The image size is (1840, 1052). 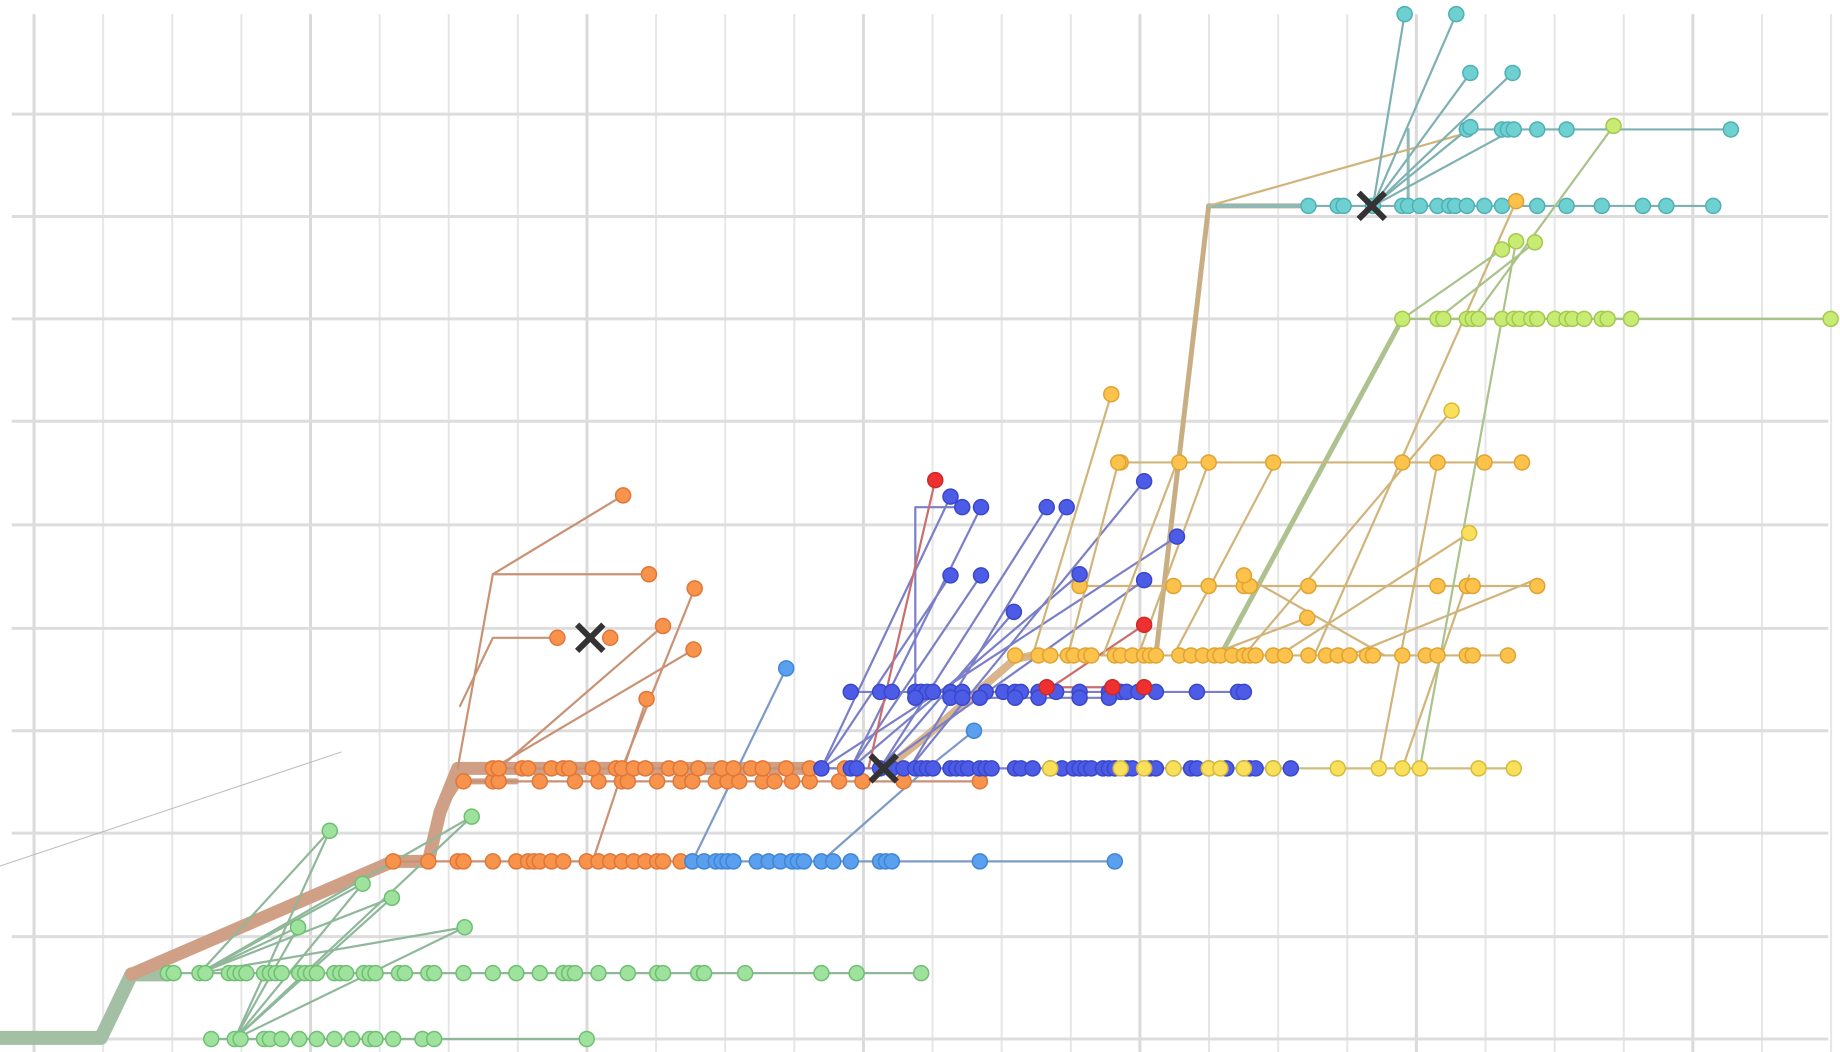 What do you see at coordinates (171, 809) in the screenshot?
I see `reference-line` at bounding box center [171, 809].